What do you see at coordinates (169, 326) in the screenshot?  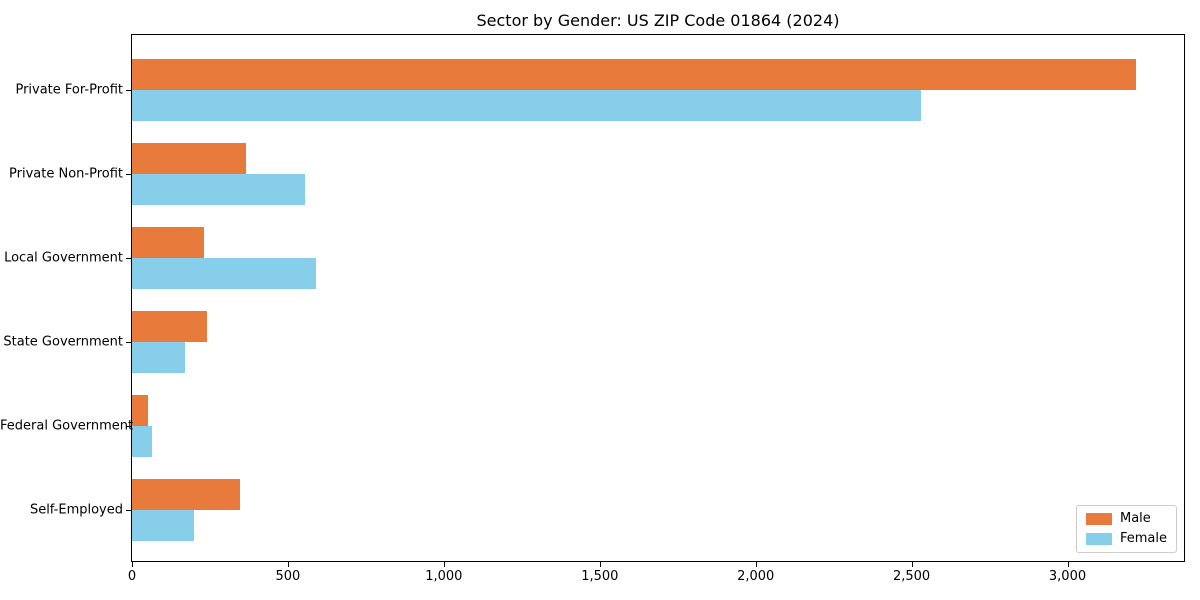 I see `bar-male-state-government` at bounding box center [169, 326].